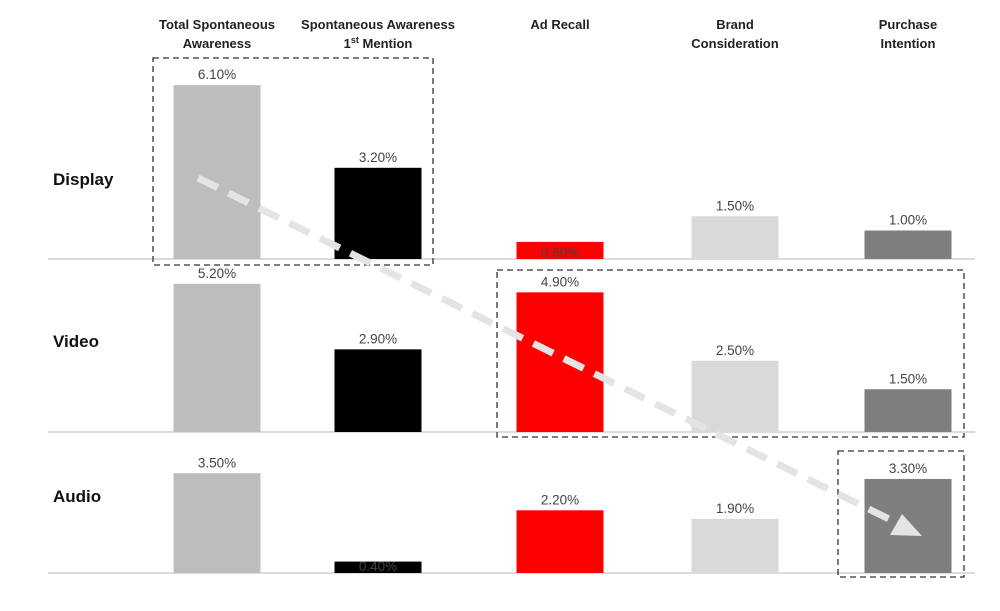  I want to click on bar-display-spontaneous-awareness-1st-mention, so click(378, 213).